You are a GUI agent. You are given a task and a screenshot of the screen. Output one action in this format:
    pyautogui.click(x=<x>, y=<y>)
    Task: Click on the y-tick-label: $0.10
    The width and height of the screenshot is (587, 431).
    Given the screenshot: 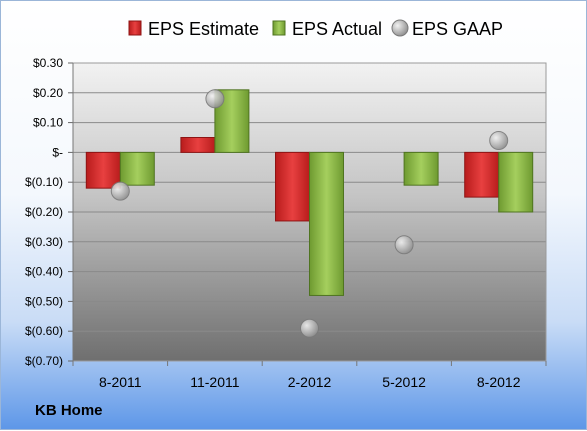 What is the action you would take?
    pyautogui.click(x=48, y=123)
    